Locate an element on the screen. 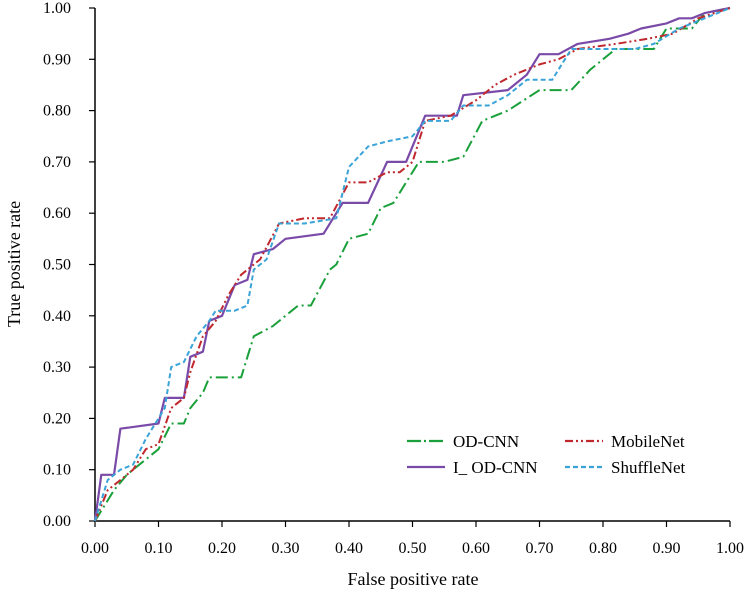 This screenshot has width=751, height=593. y-tick-label: 0.60 is located at coordinates (57, 213).